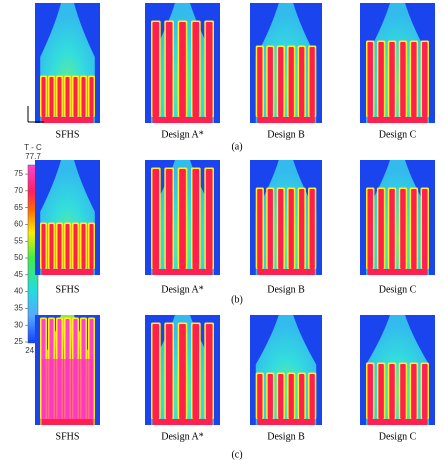 This screenshot has height=460, width=444. What do you see at coordinates (18, 190) in the screenshot?
I see `tick-label: 70` at bounding box center [18, 190].